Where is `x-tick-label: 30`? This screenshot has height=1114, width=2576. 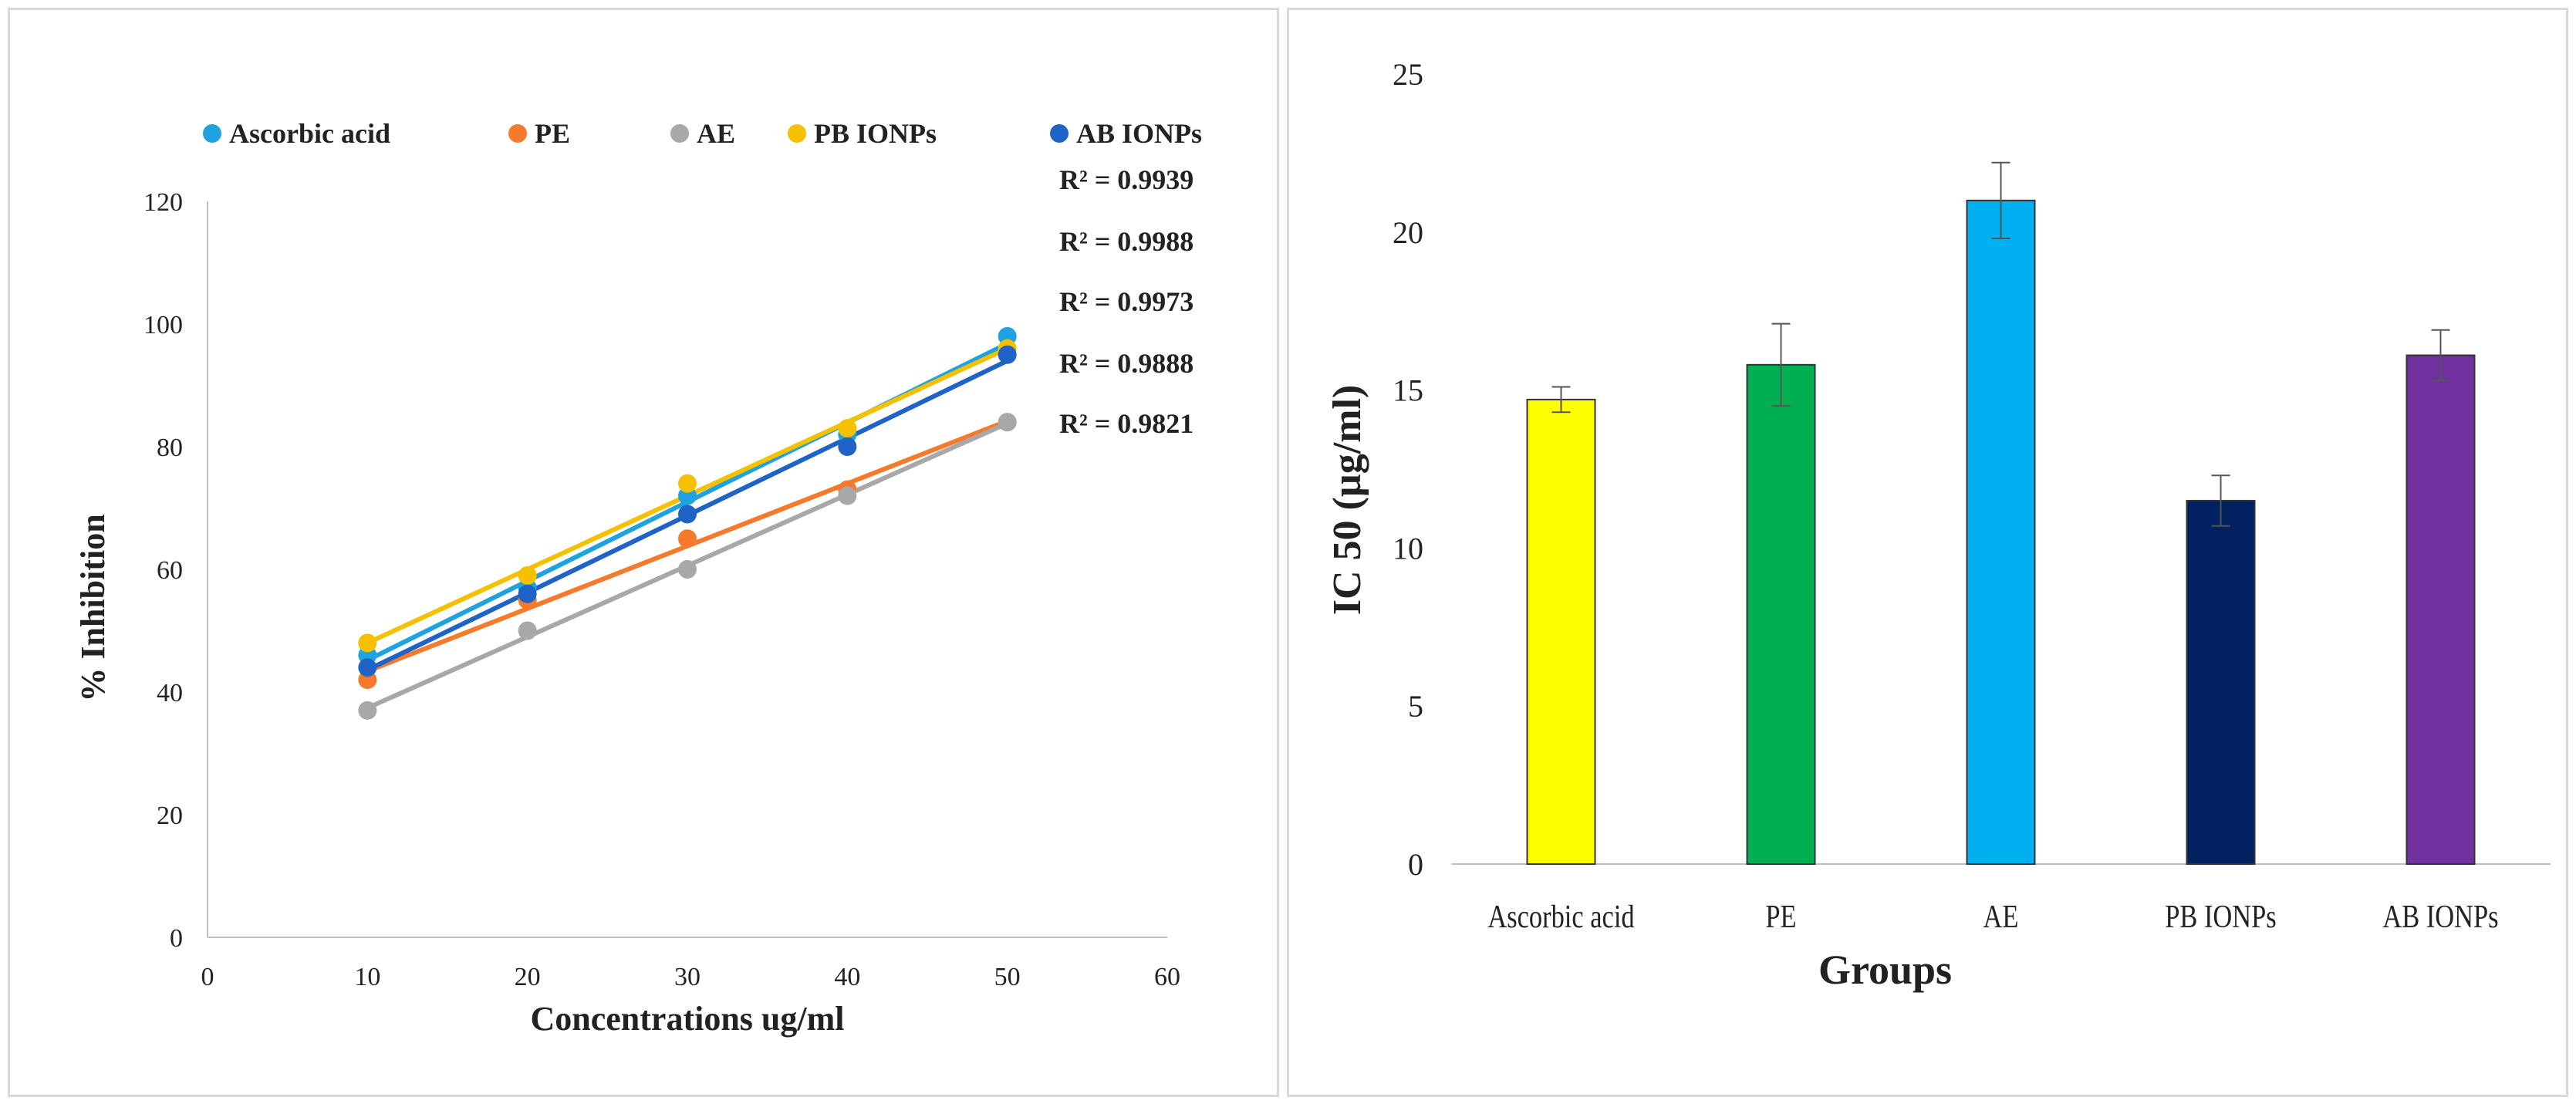 x-tick-label: 30 is located at coordinates (687, 977).